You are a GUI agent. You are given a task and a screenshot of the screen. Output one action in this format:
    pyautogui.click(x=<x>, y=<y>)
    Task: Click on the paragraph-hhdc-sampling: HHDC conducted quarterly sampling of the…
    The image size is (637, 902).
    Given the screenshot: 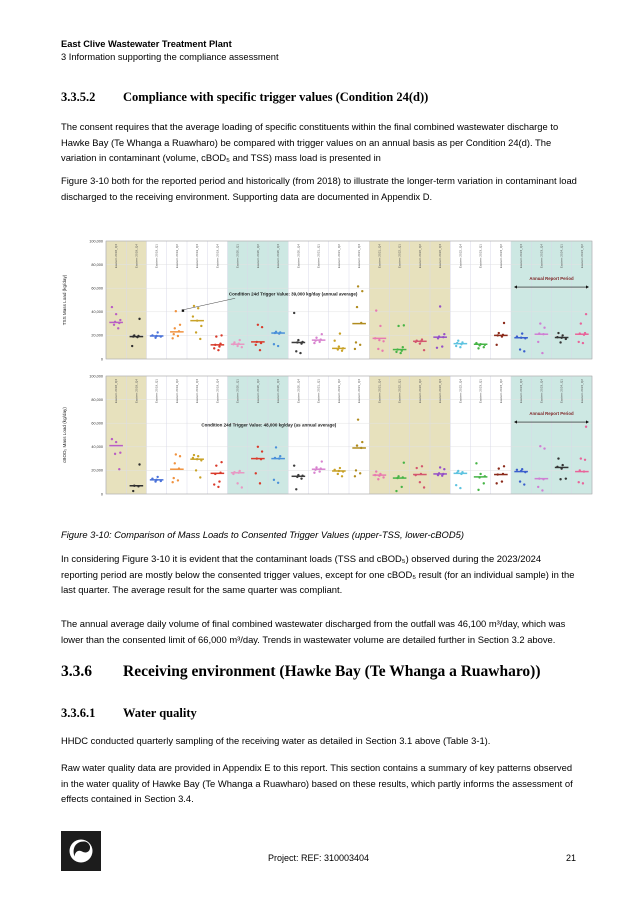 What is the action you would take?
    pyautogui.click(x=276, y=740)
    